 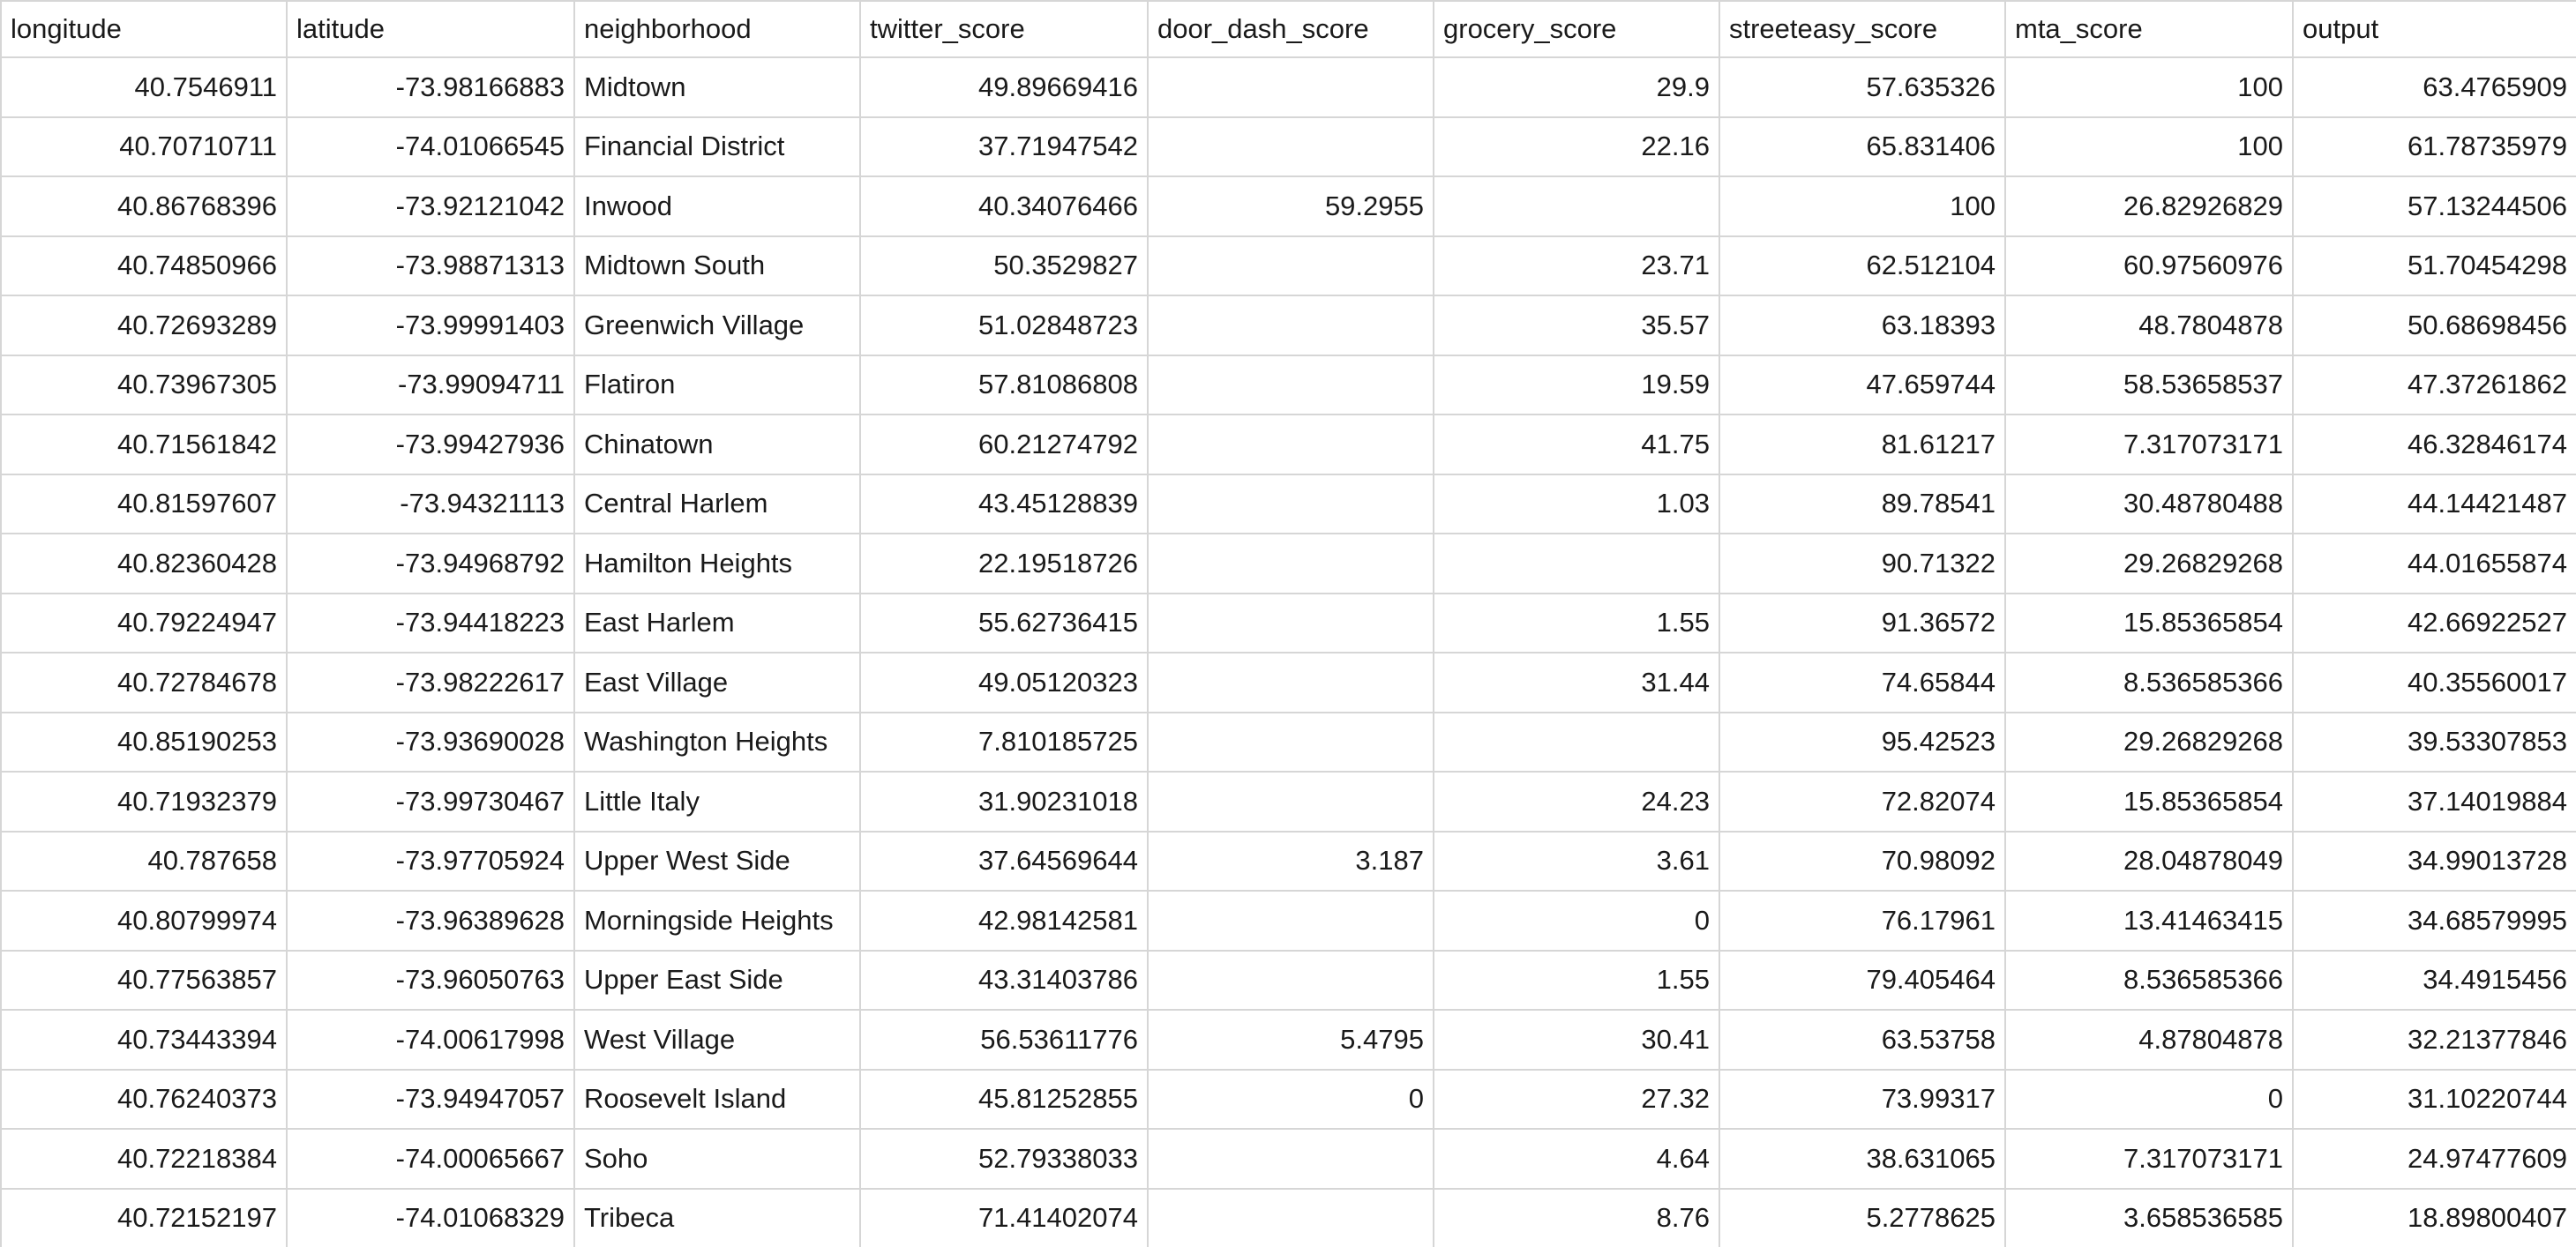 What do you see at coordinates (1290, 861) in the screenshot?
I see `cell-door-dash-score: 3.187` at bounding box center [1290, 861].